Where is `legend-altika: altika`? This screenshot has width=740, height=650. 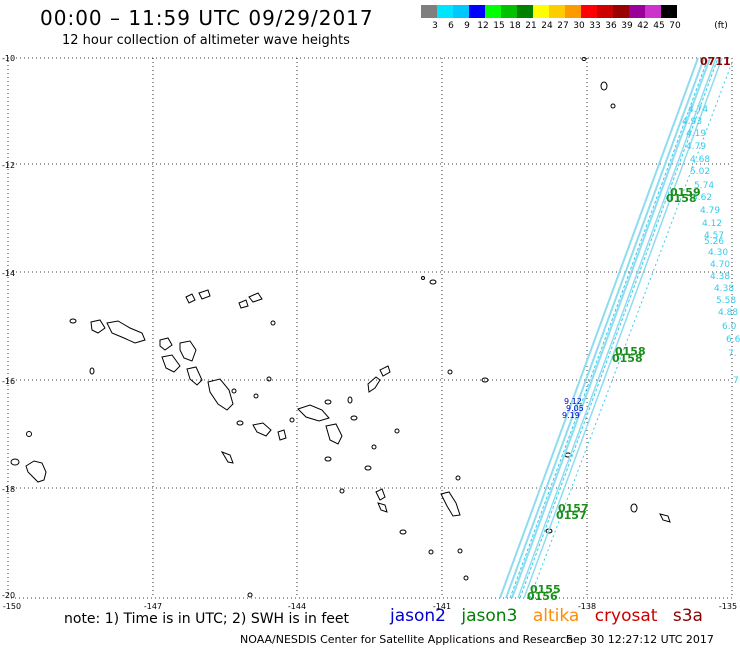
legend-altika: altika is located at coordinates (556, 616).